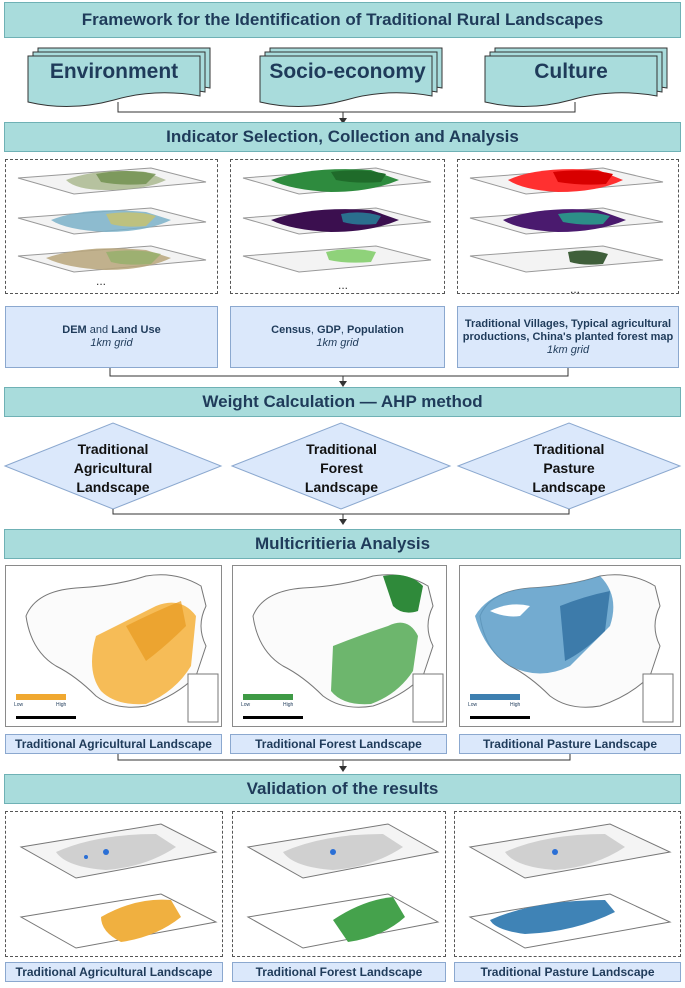 This screenshot has height=988, width=685. I want to click on socio-economy-label: Socio-economy, so click(347, 71).